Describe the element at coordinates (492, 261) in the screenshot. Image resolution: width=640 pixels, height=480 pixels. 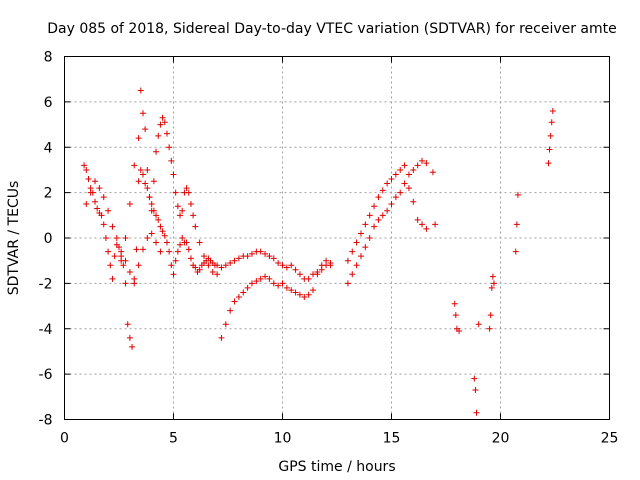
I see `series-isolated` at that location.